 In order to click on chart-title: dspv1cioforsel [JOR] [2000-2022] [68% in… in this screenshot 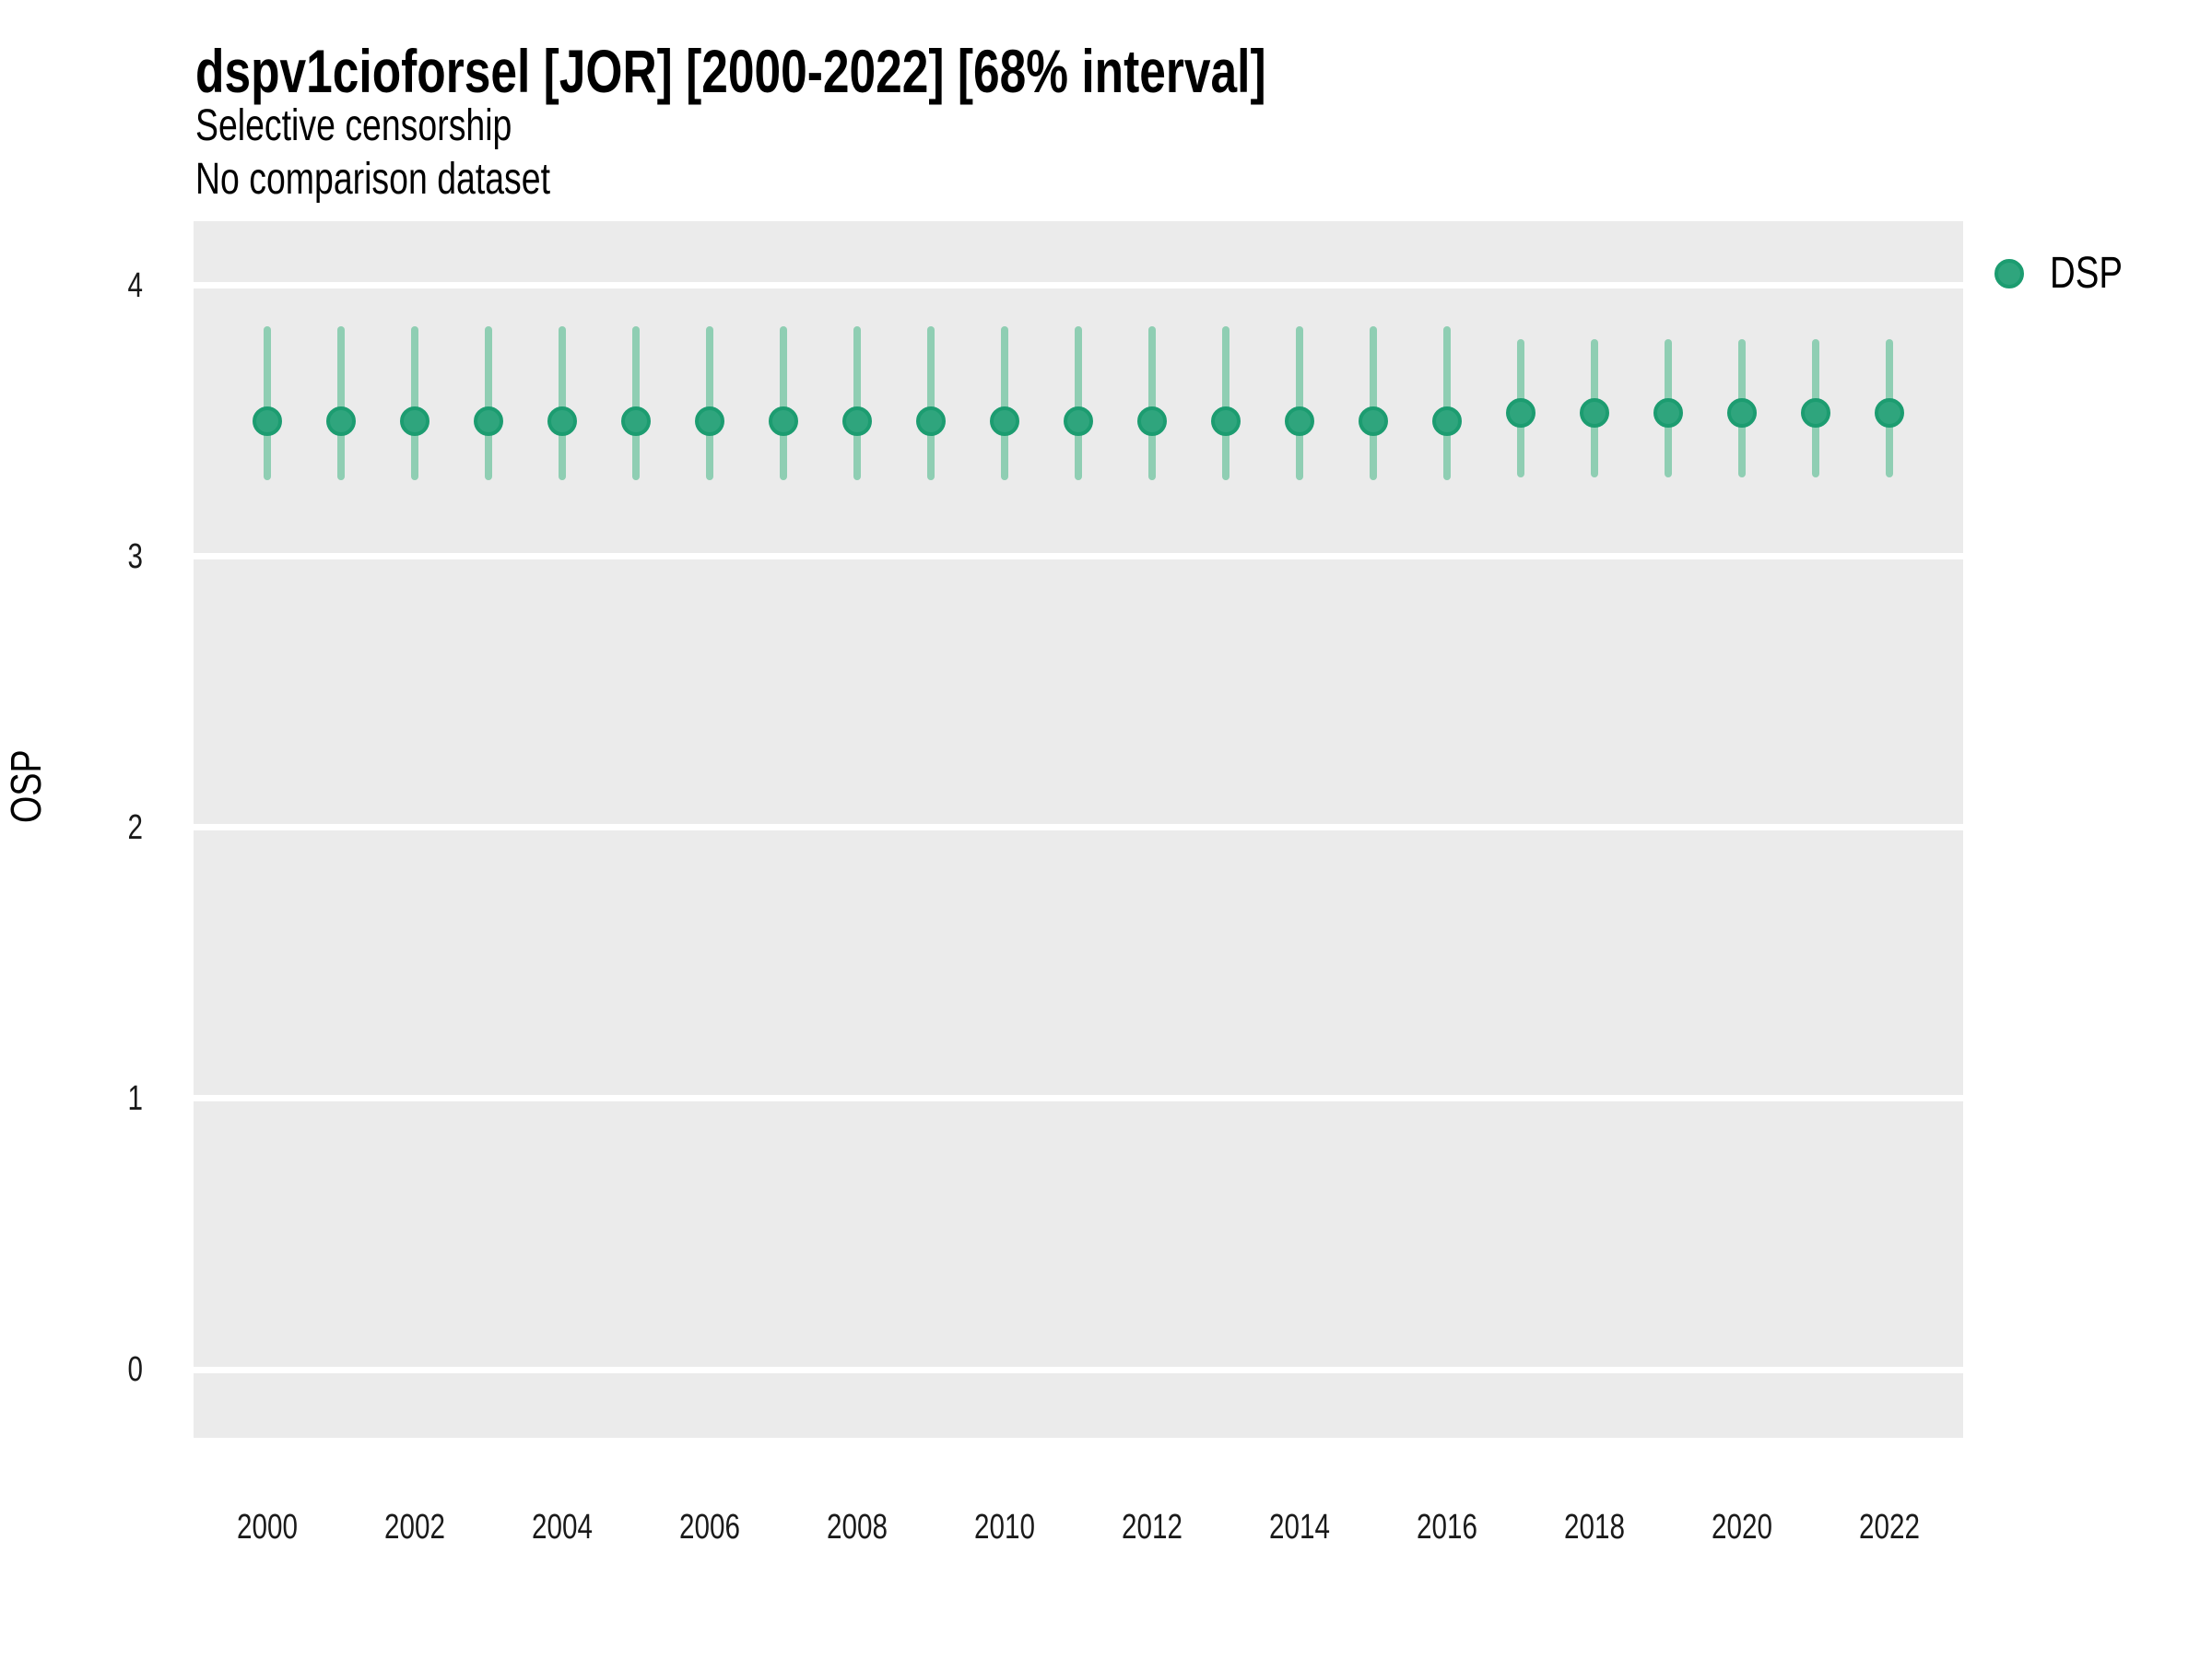, I will do `click(730, 71)`.